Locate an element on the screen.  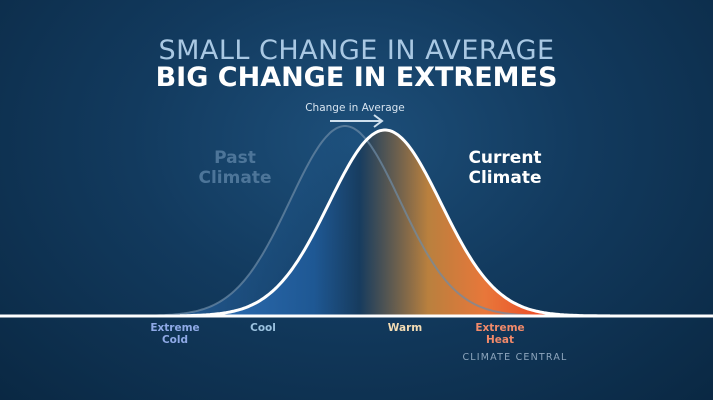
warm-label: Warm is located at coordinates (405, 328).